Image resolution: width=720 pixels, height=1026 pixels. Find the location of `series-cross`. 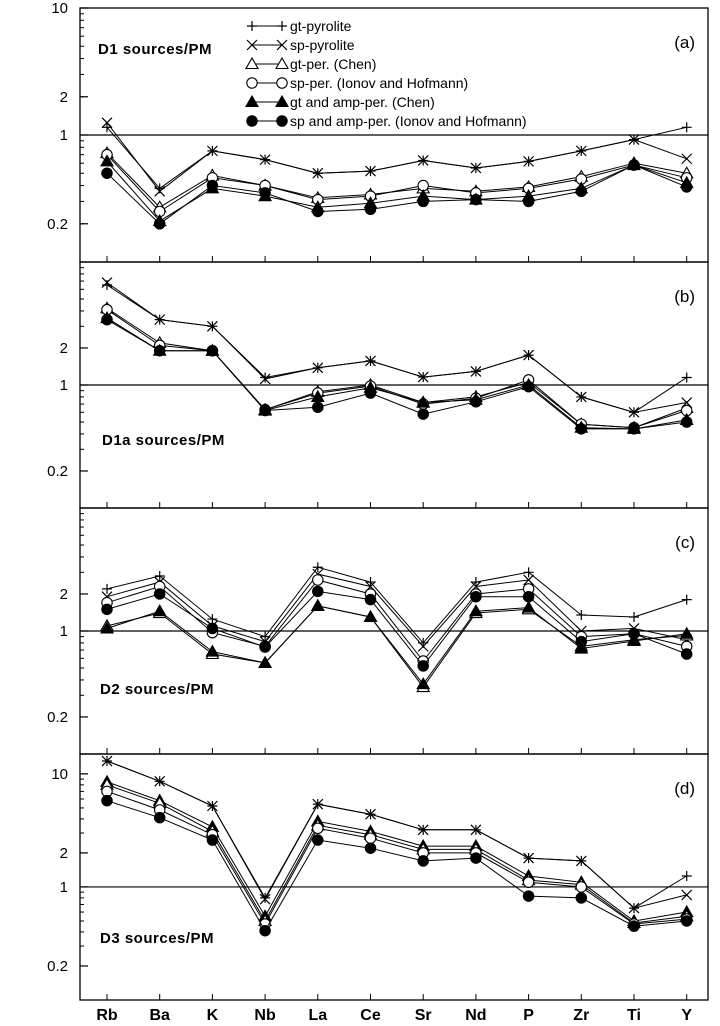

series-cross is located at coordinates (397, 610).